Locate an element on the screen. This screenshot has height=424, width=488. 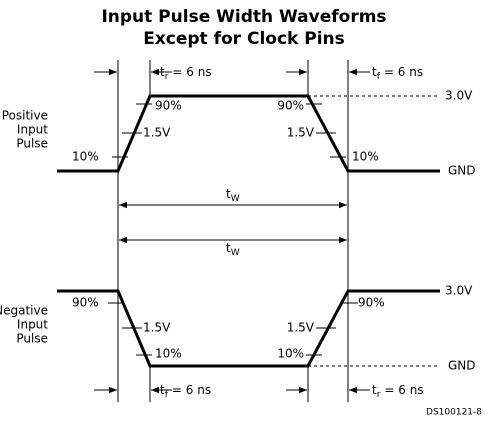
title: Except for Clock Pins is located at coordinates (244, 39).